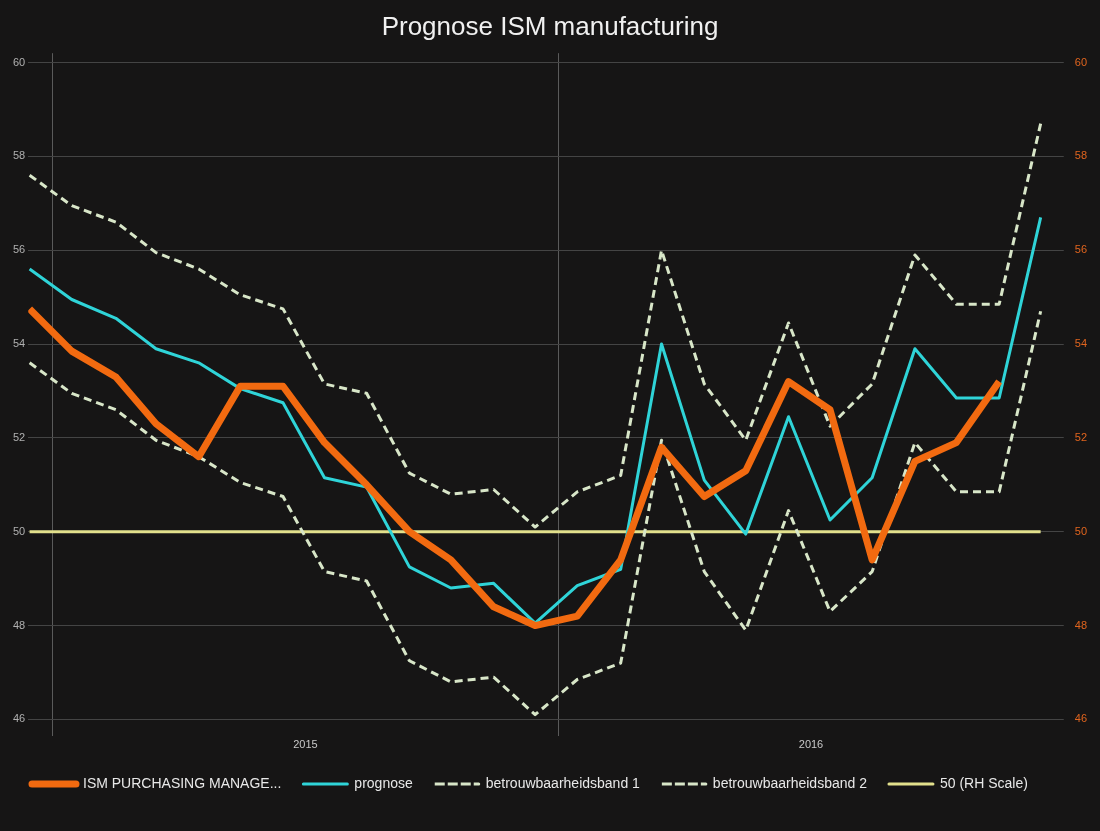 The width and height of the screenshot is (1100, 831). What do you see at coordinates (1081, 718) in the screenshot?
I see `y2-tick-label: 46` at bounding box center [1081, 718].